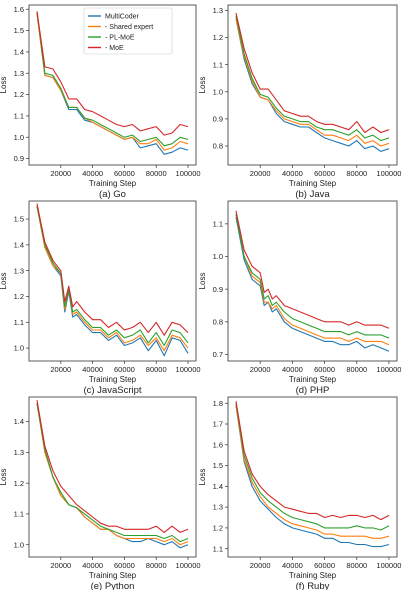 The image size is (409, 590). I want to click on panel-caption: (e) Python, so click(113, 585).